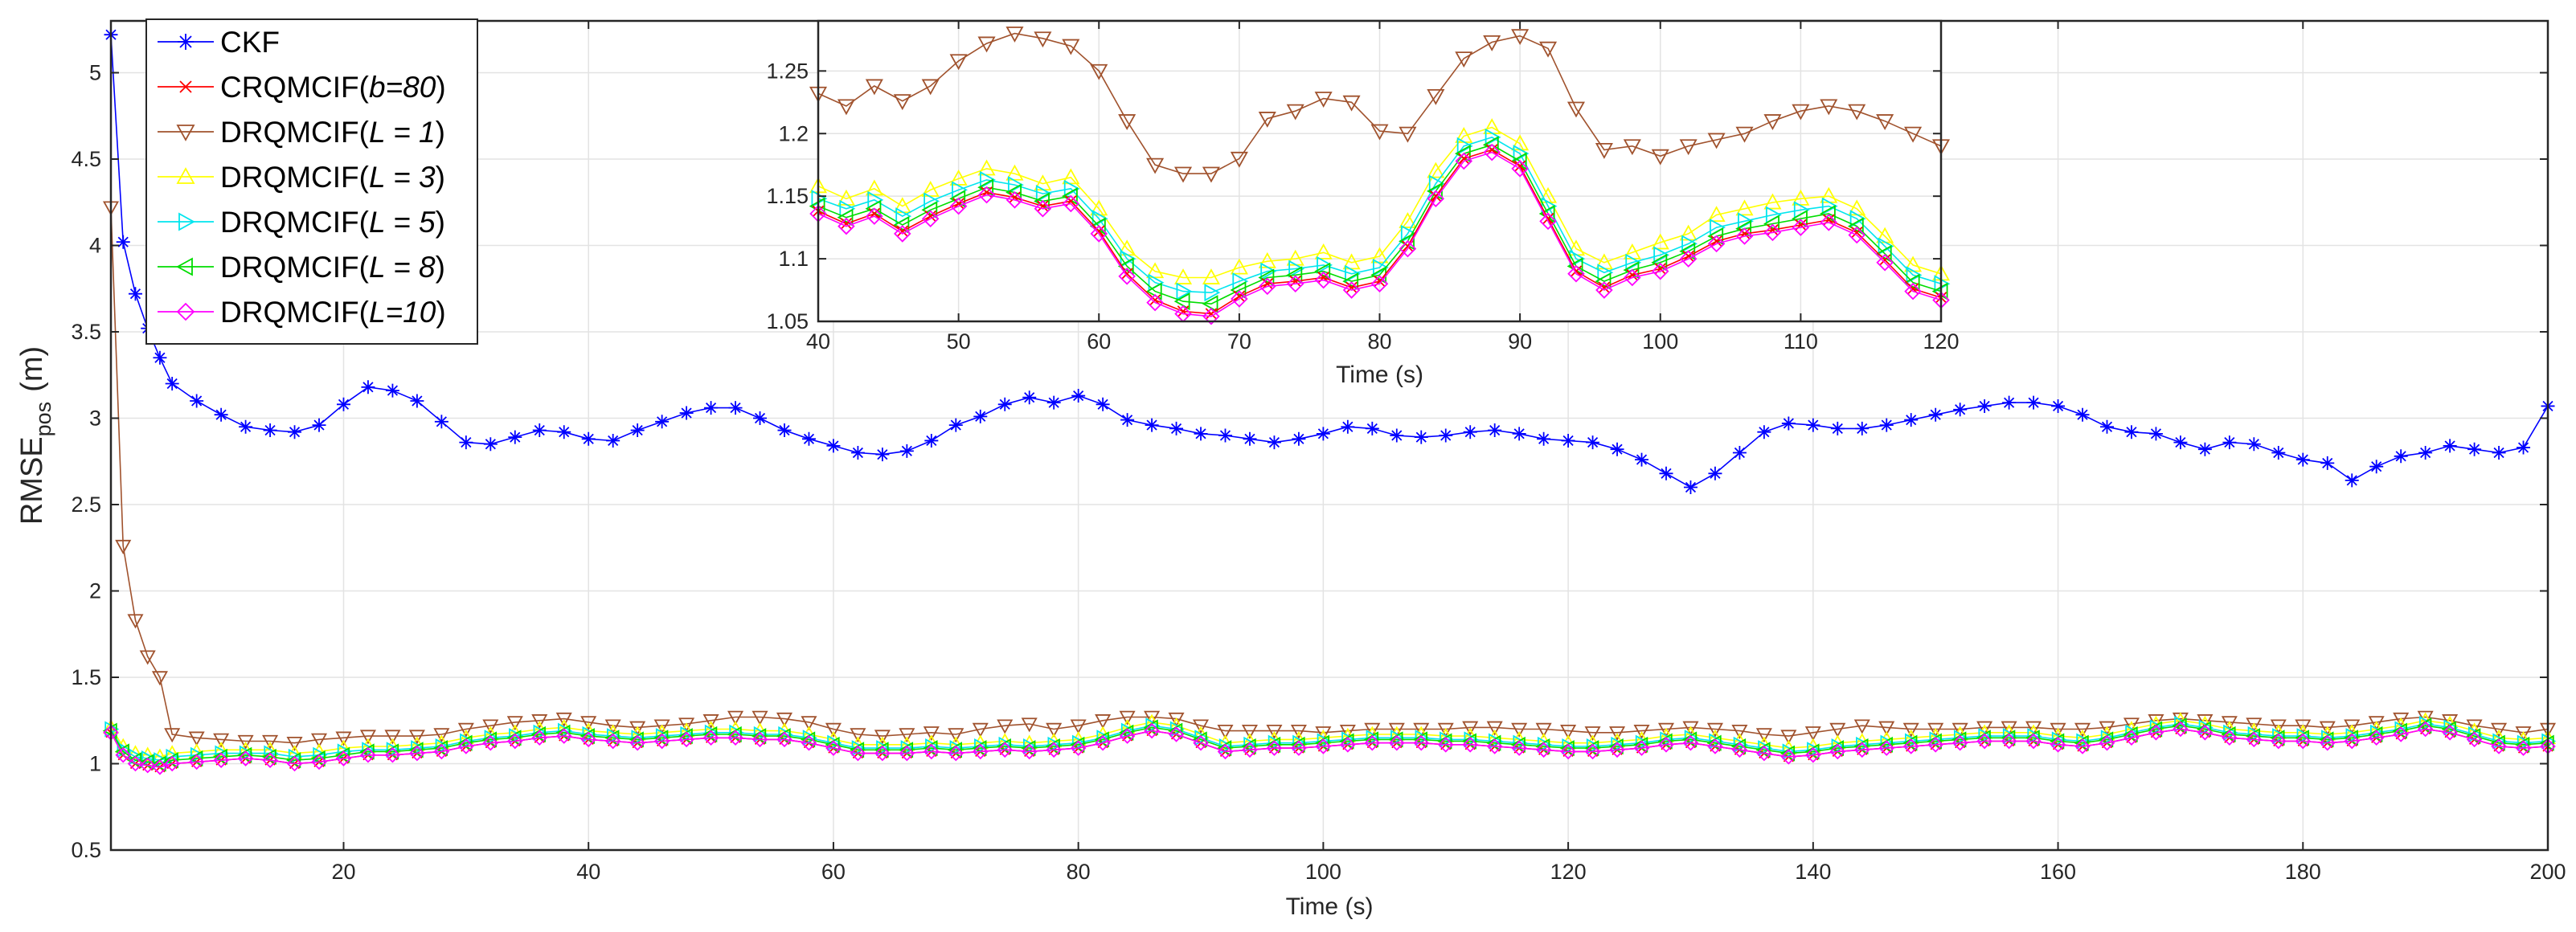 This screenshot has height=932, width=2576. Describe the element at coordinates (95, 246) in the screenshot. I see `y-tick-label: 4` at that location.